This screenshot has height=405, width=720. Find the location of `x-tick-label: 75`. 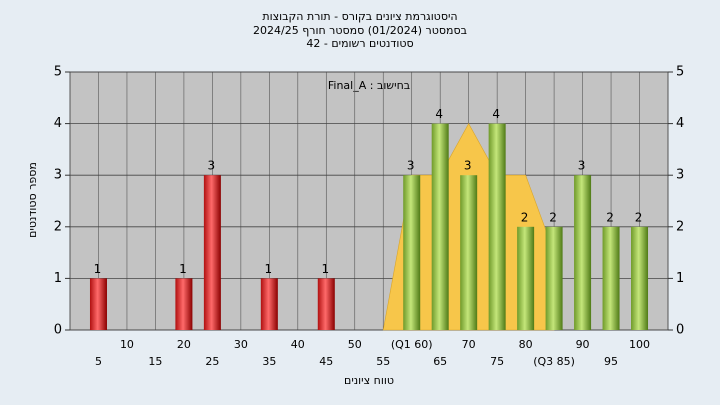

x-tick-label: 75 is located at coordinates (497, 361).